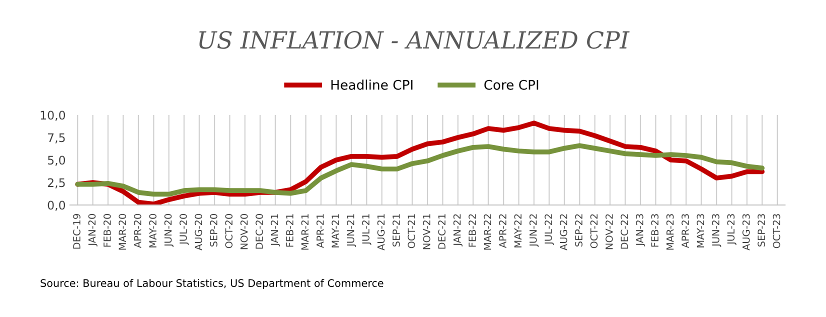 This screenshot has height=317, width=826. Describe the element at coordinates (229, 231) in the screenshot. I see `x-tick-label: OCT-20` at that location.